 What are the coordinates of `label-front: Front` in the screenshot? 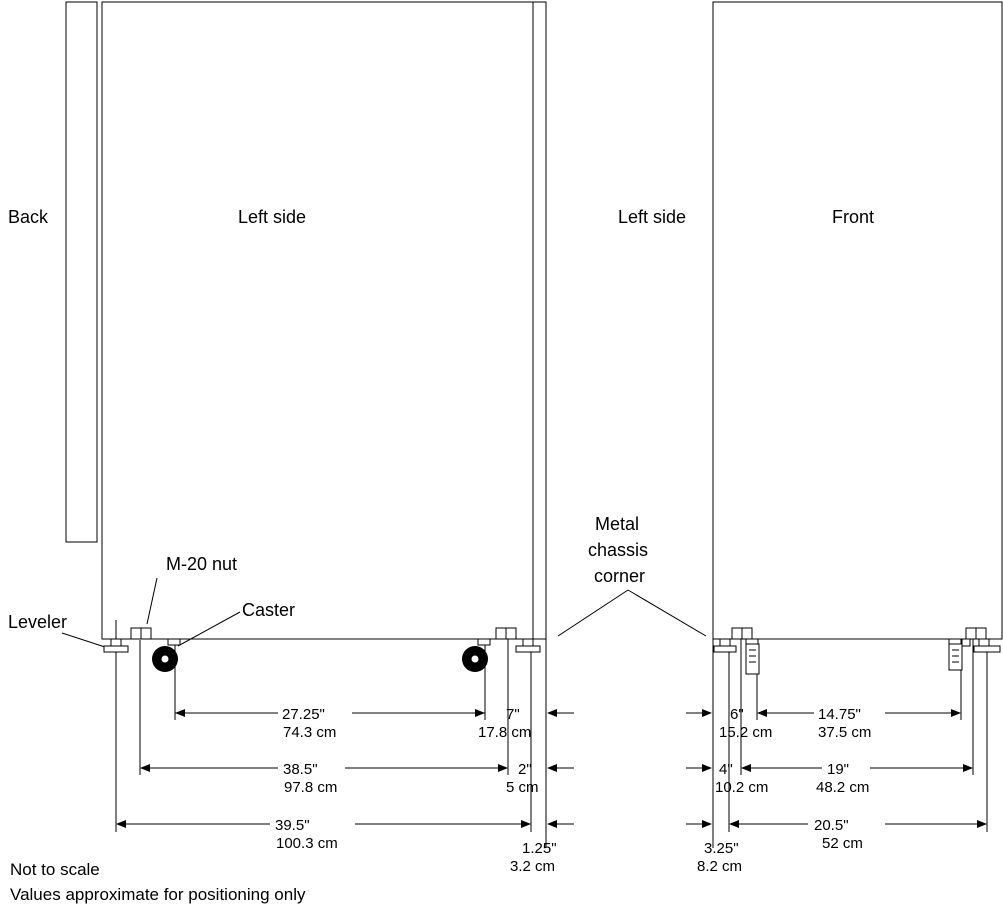 It's located at (853, 217).